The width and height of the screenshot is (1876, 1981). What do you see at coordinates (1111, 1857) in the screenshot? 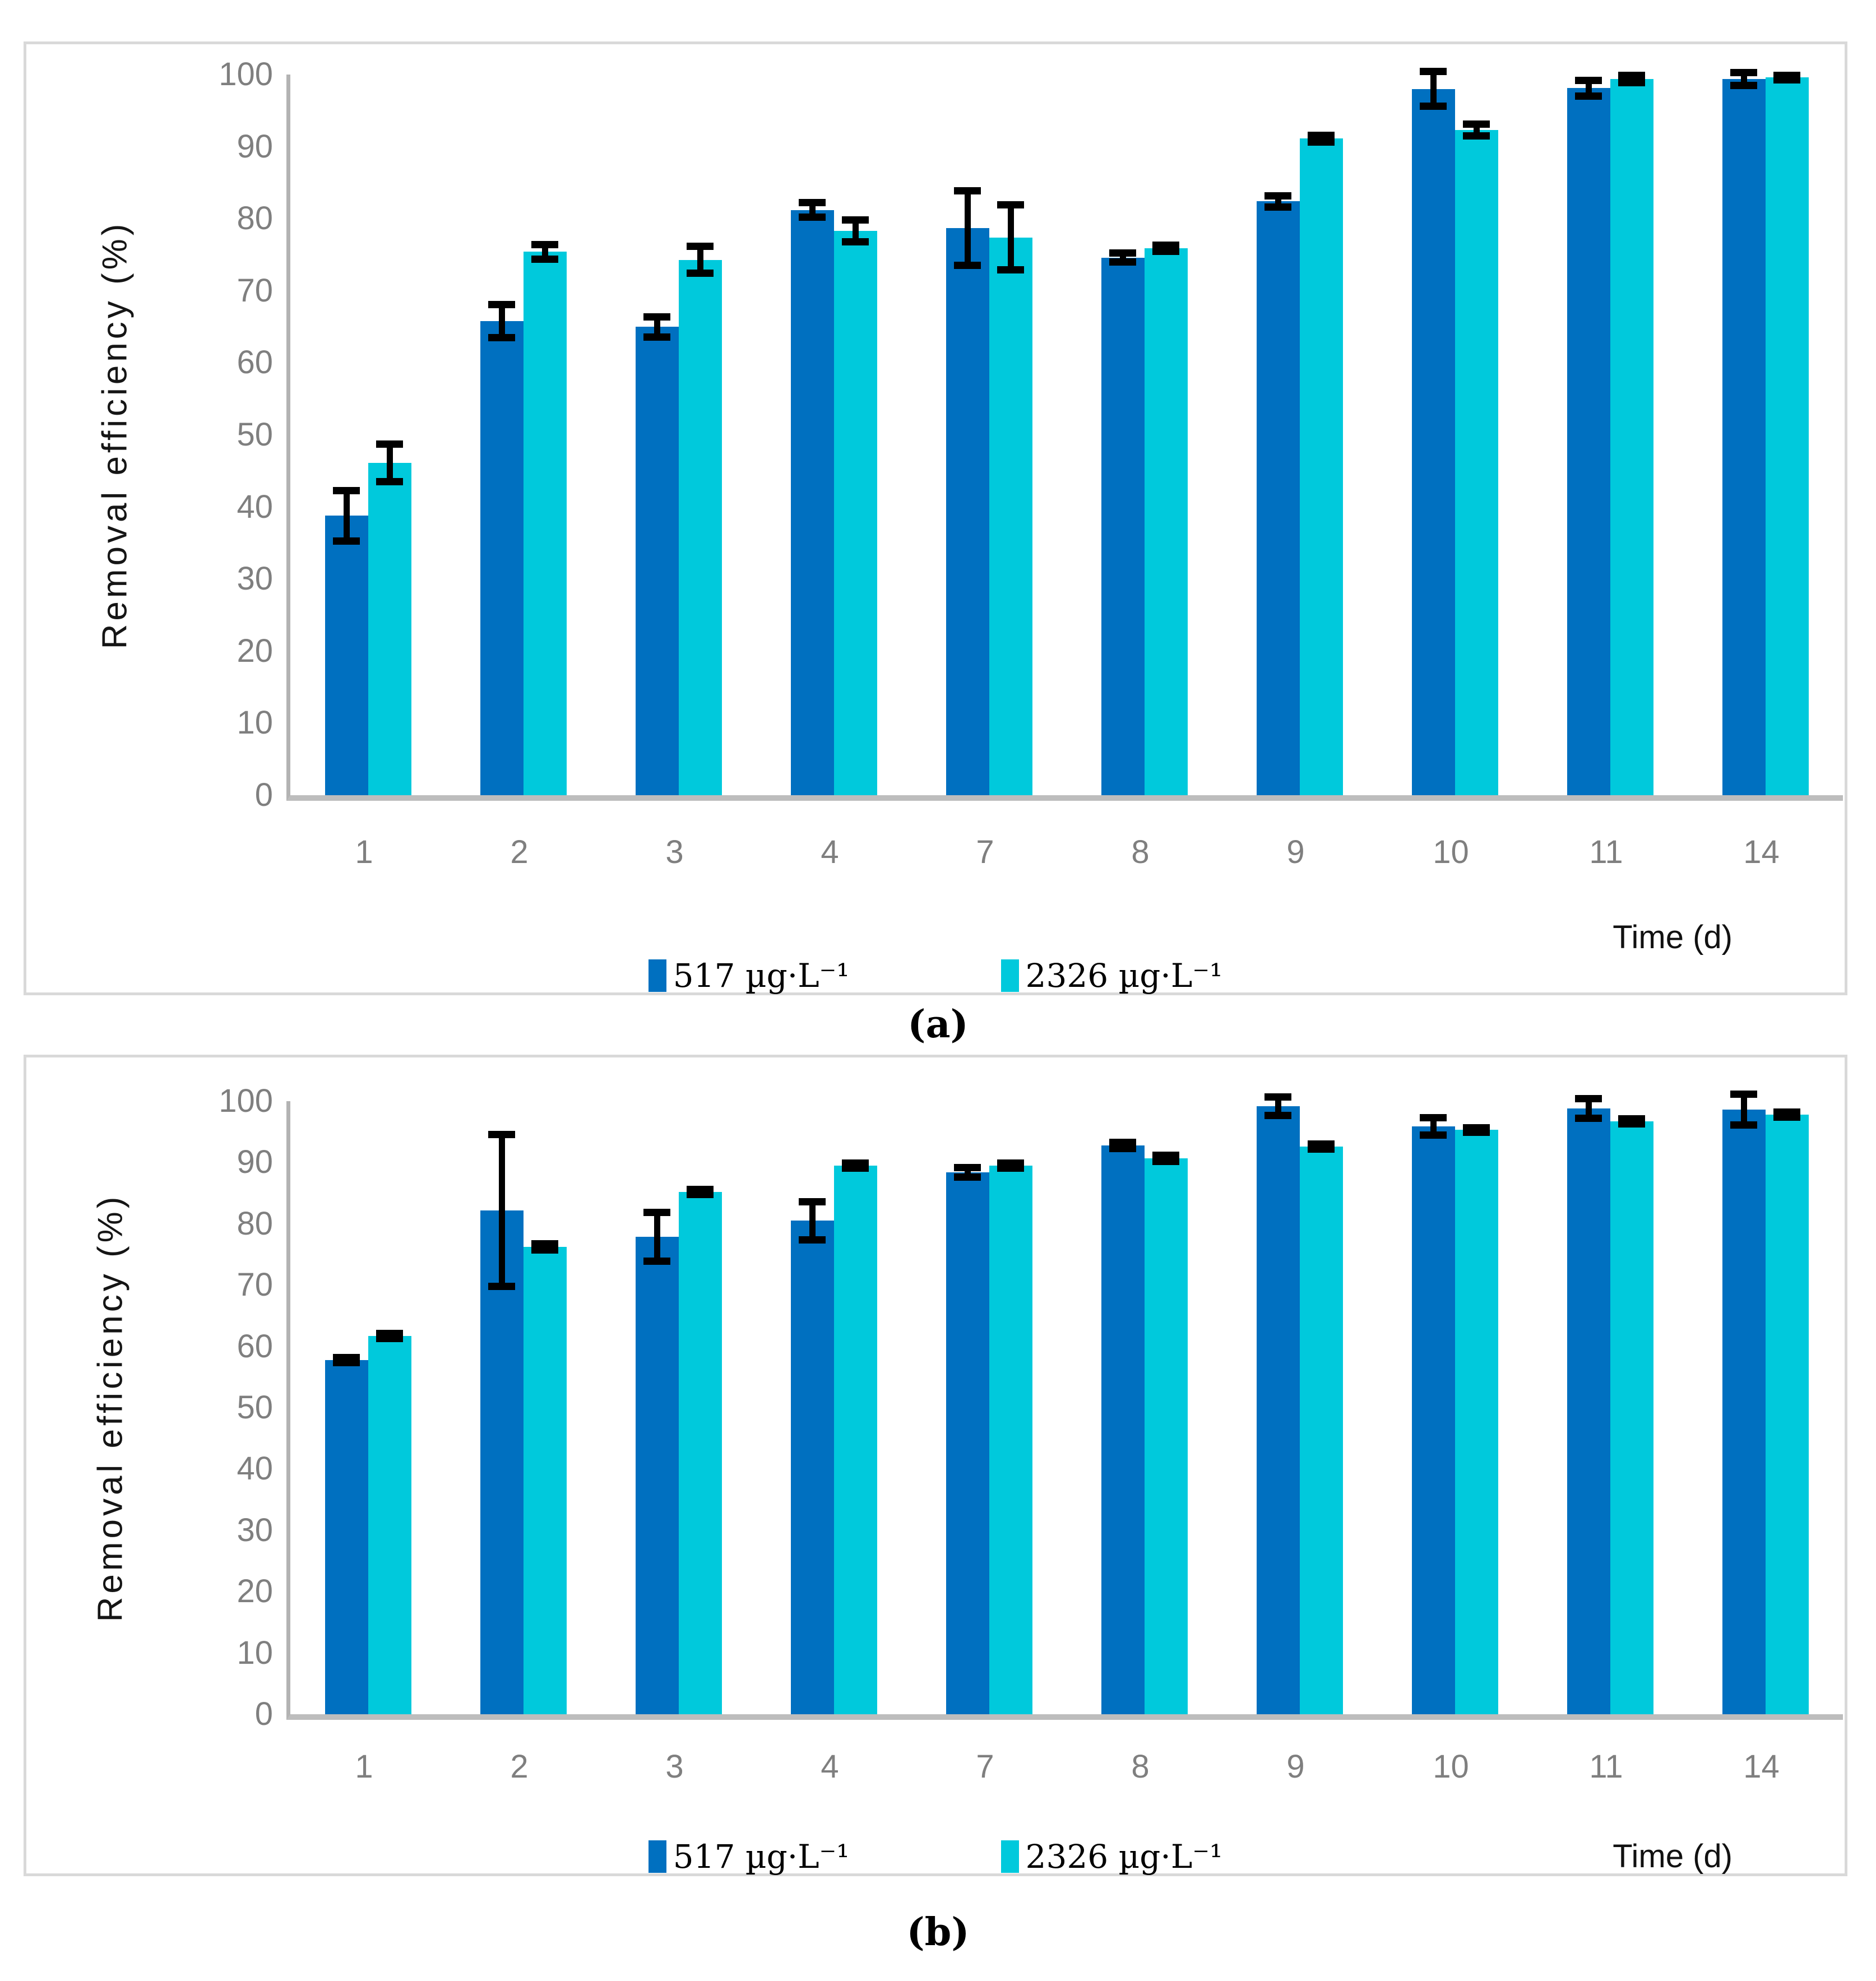
I see `legend-item-2326-b: 2326 µg·L⁻¹` at bounding box center [1111, 1857].